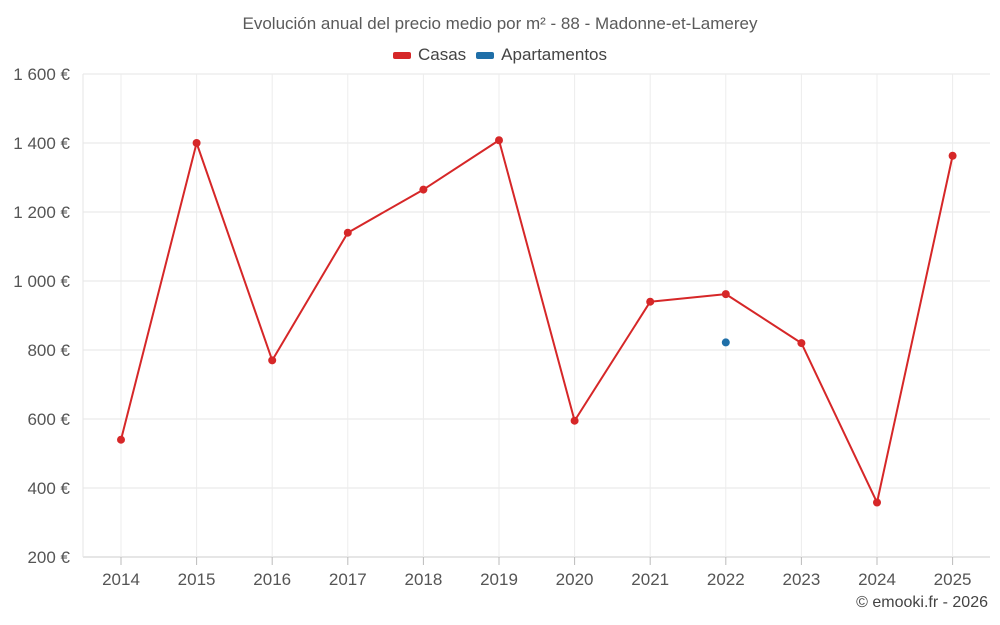 Image resolution: width=1000 pixels, height=625 pixels. What do you see at coordinates (574, 420) in the screenshot?
I see `data-point-casas-2020` at bounding box center [574, 420].